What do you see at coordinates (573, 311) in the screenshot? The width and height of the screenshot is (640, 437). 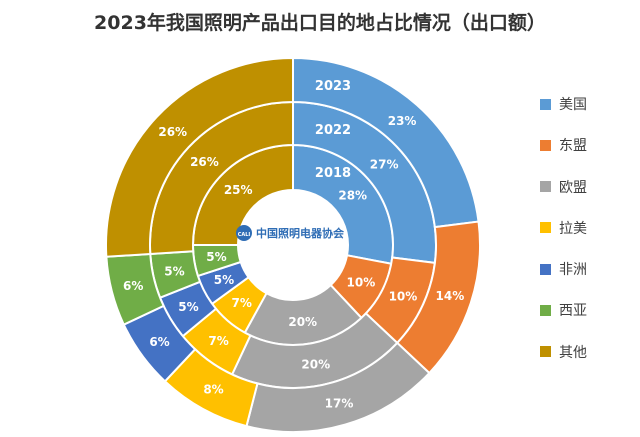 I see `legend-label: 西亚` at bounding box center [573, 311].